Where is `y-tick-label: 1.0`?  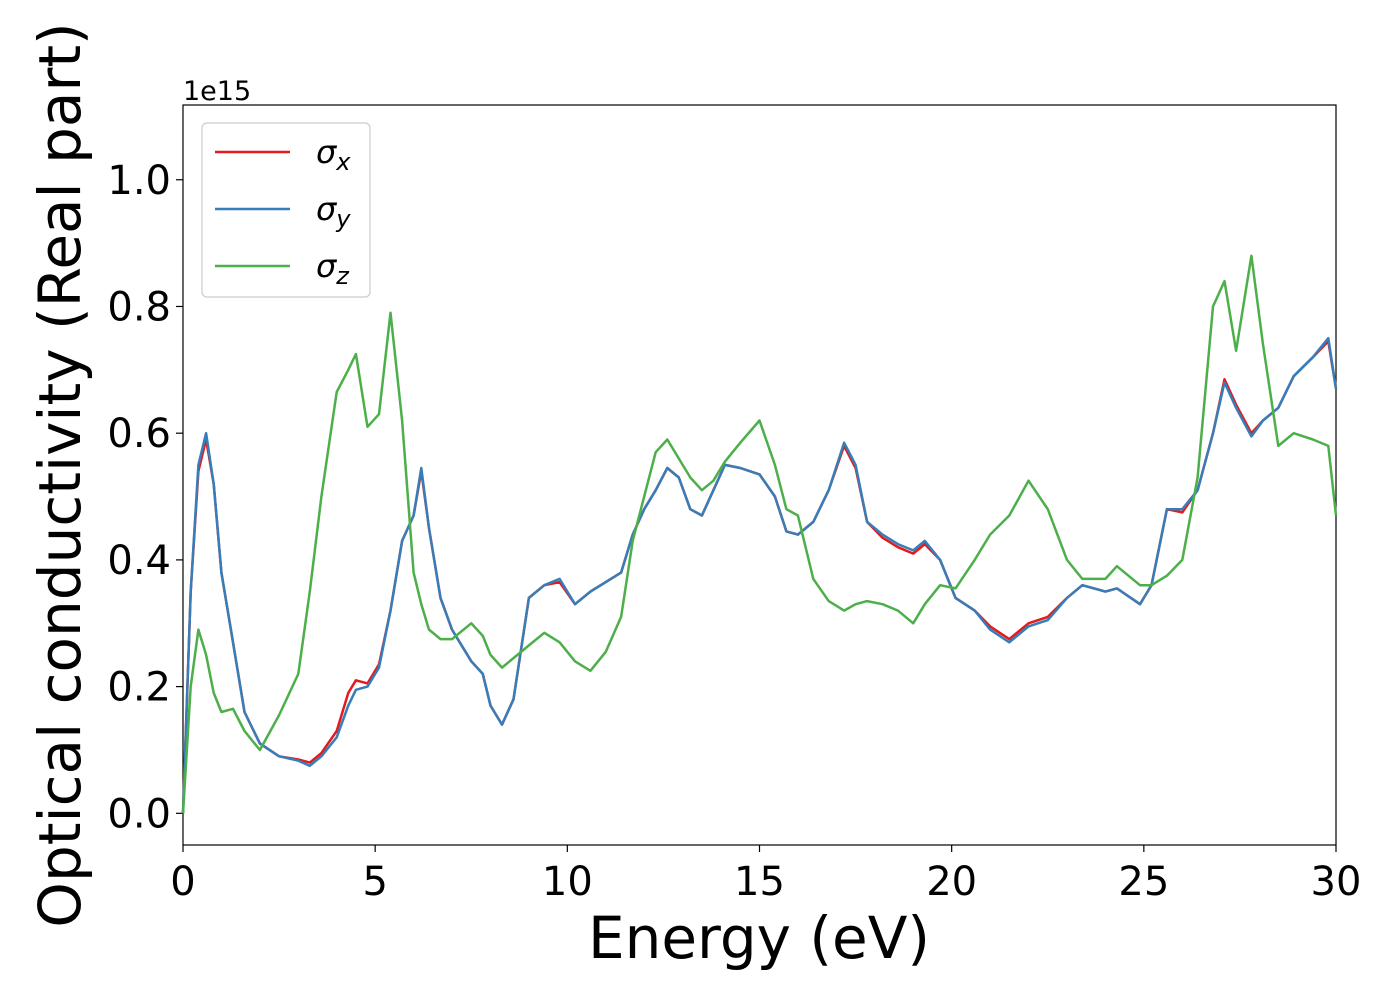 y-tick-label: 1.0 is located at coordinates (139, 181).